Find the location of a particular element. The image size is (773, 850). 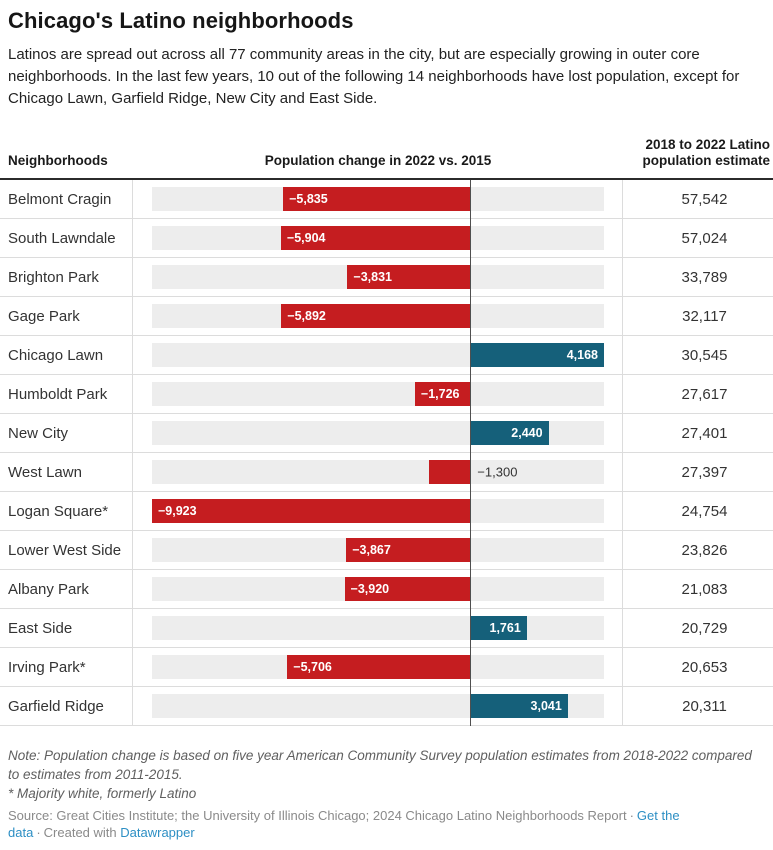

change-value-label: −1,726 is located at coordinates (440, 394).